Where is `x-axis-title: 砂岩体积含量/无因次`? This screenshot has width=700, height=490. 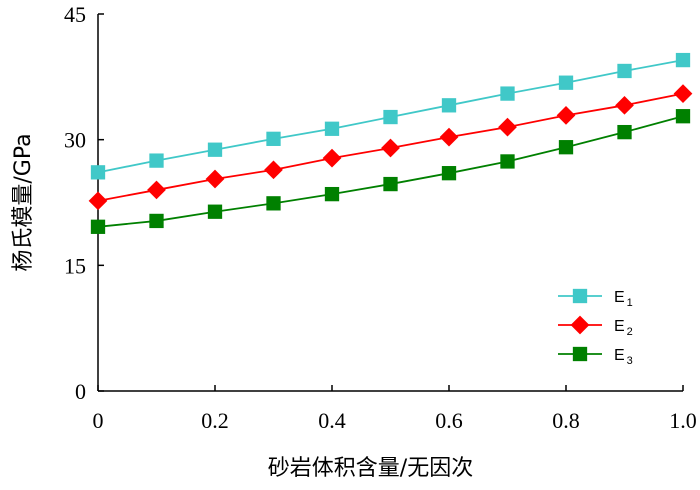
x-axis-title: 砂岩体积含量/无因次 is located at coordinates (370, 468).